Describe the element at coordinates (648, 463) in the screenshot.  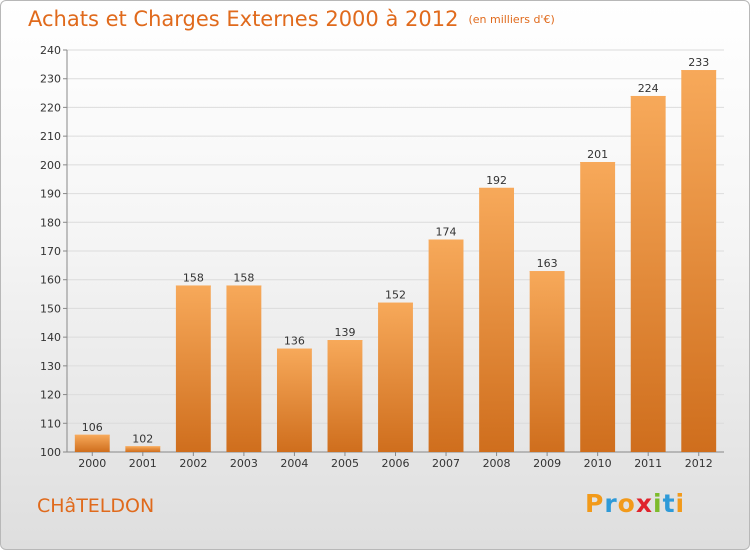
I see `x-tick-label: 2011` at that location.